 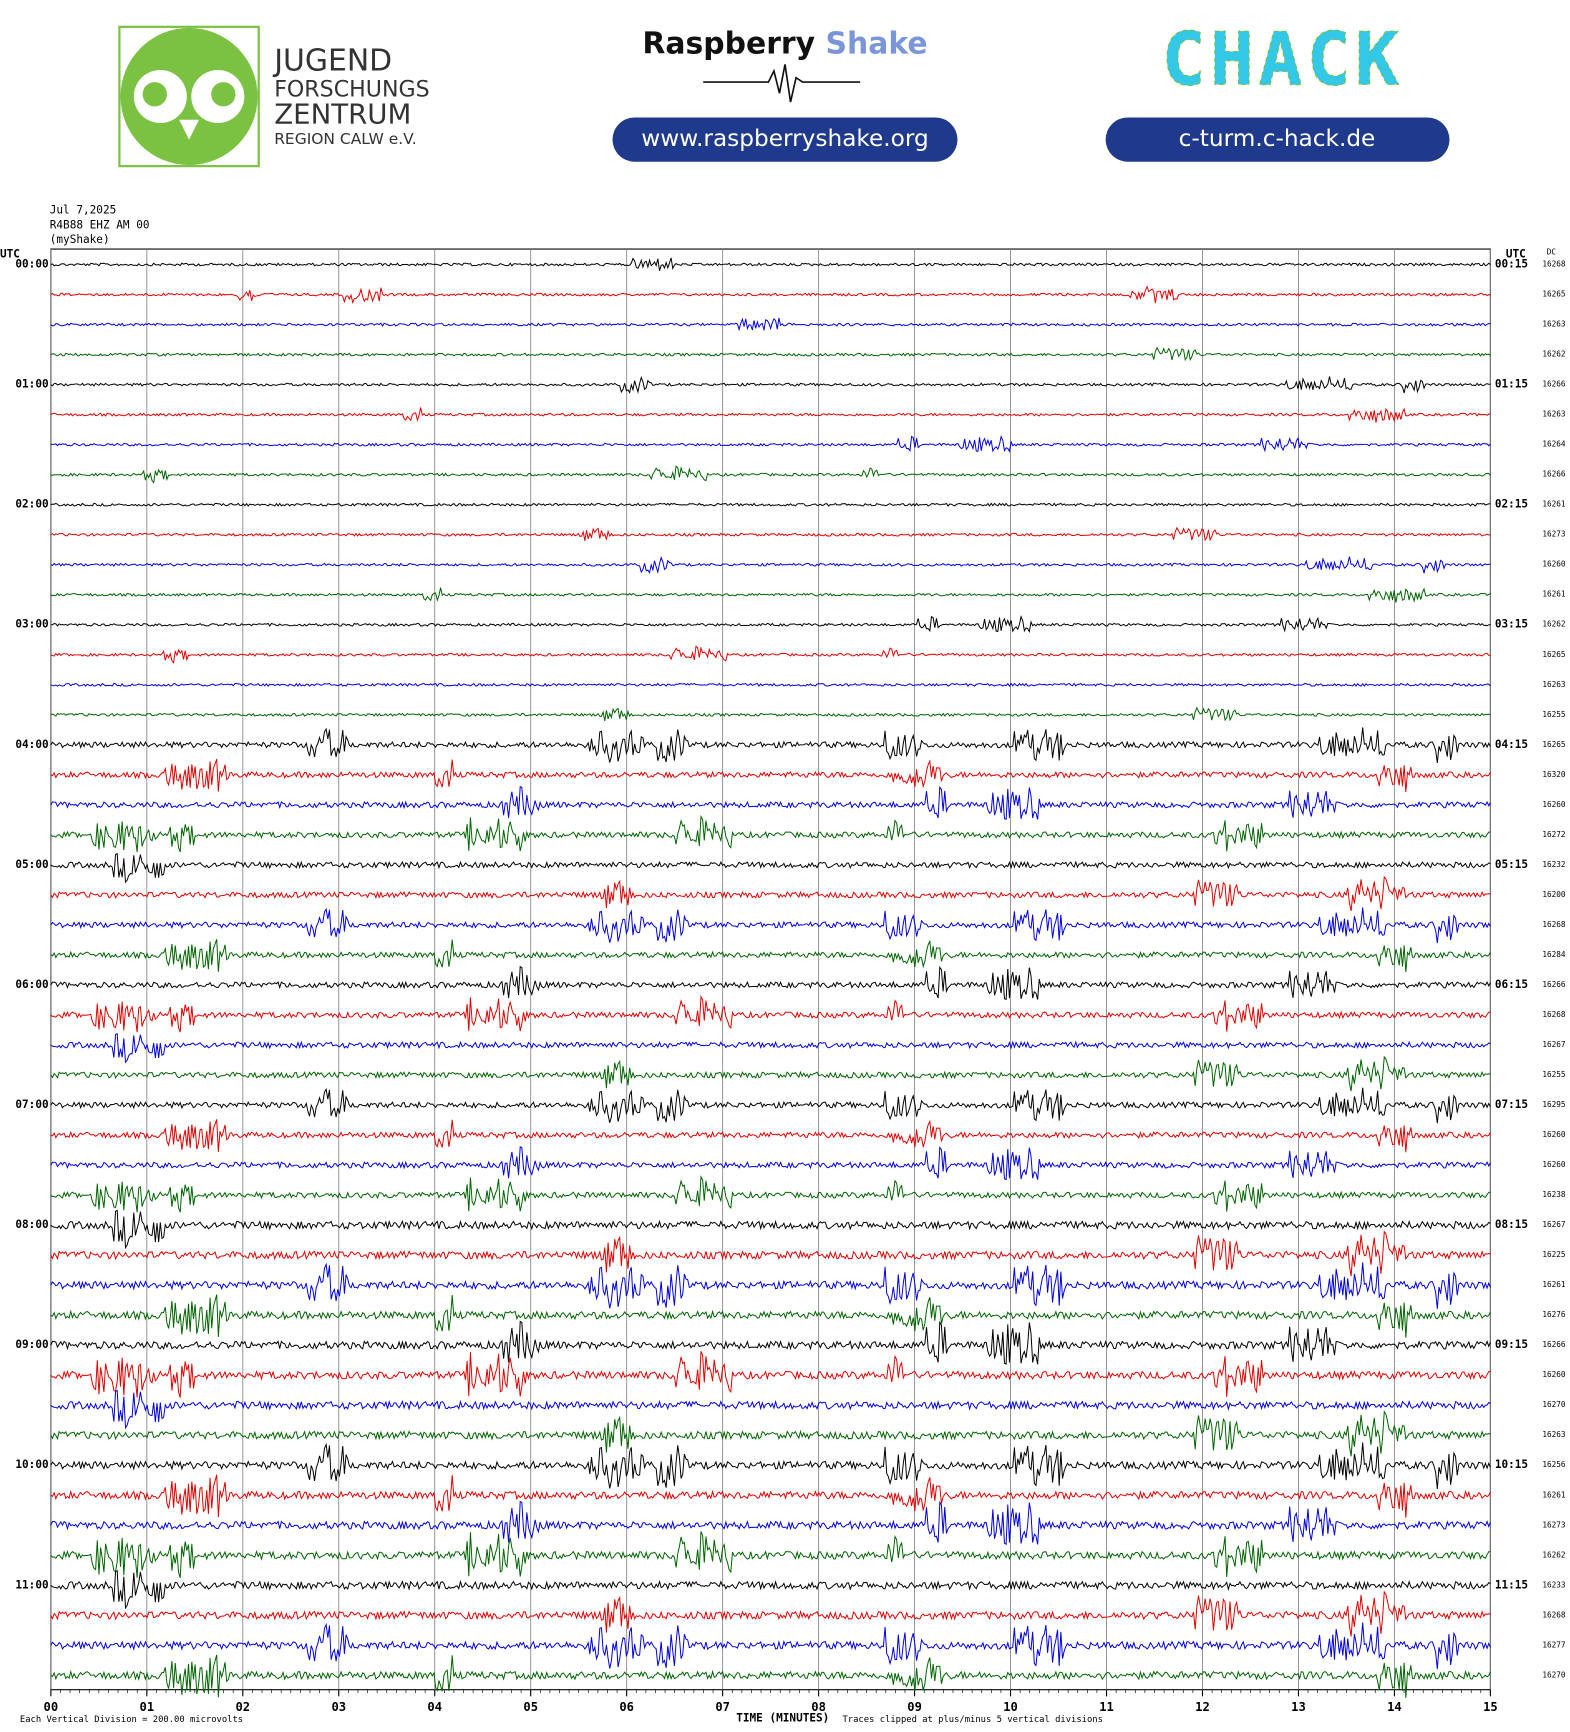 I want to click on left-time-label: 10:00, so click(x=31, y=1464).